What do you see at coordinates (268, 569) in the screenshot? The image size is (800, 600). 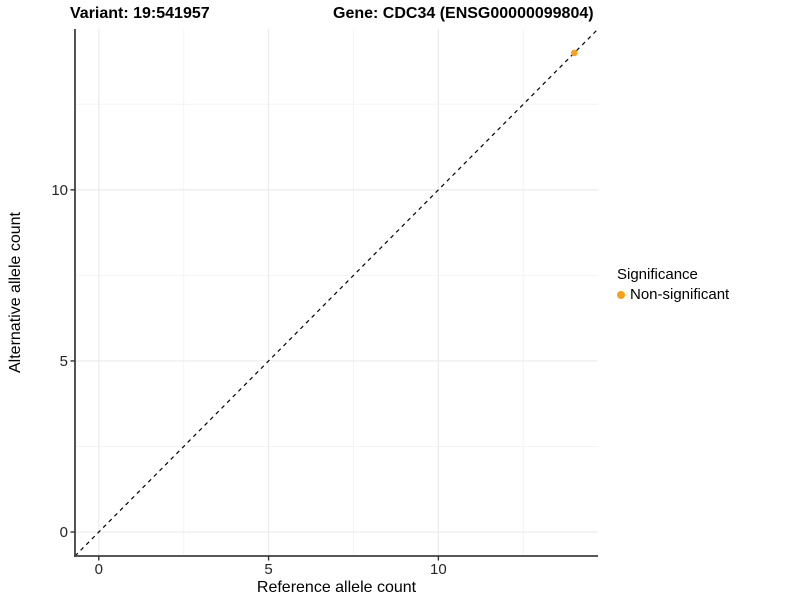 I see `x-tick-label: 5` at bounding box center [268, 569].